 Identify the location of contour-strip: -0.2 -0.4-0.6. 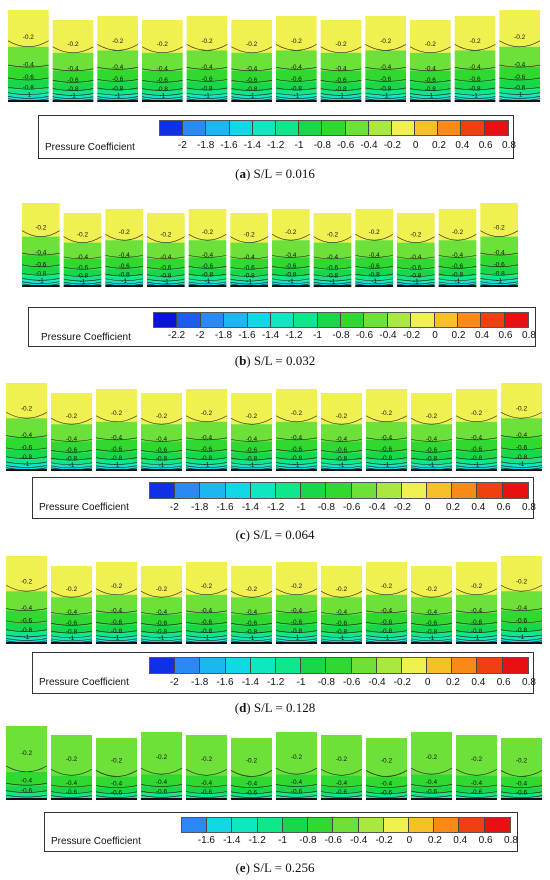
(116, 769).